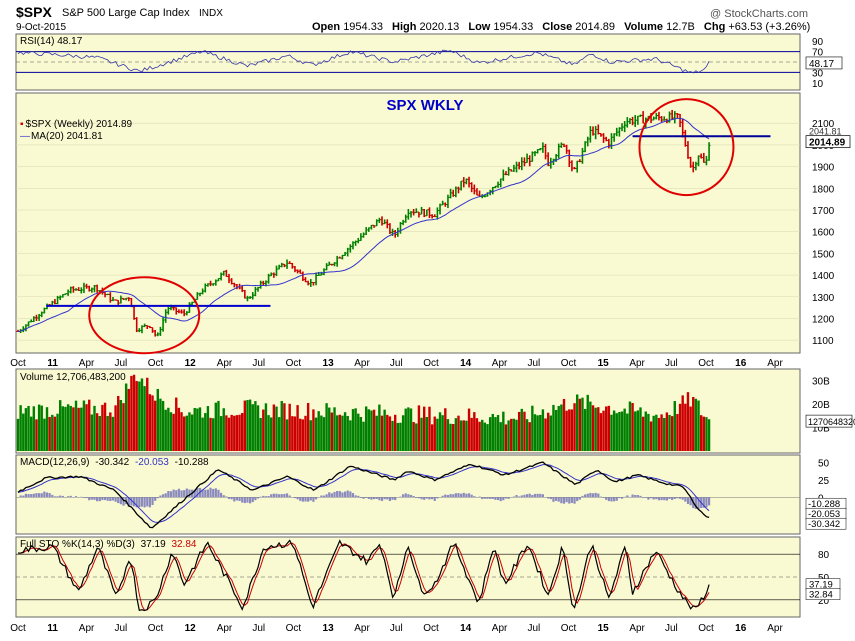  I want to click on x-tick-label: 14, so click(466, 363).